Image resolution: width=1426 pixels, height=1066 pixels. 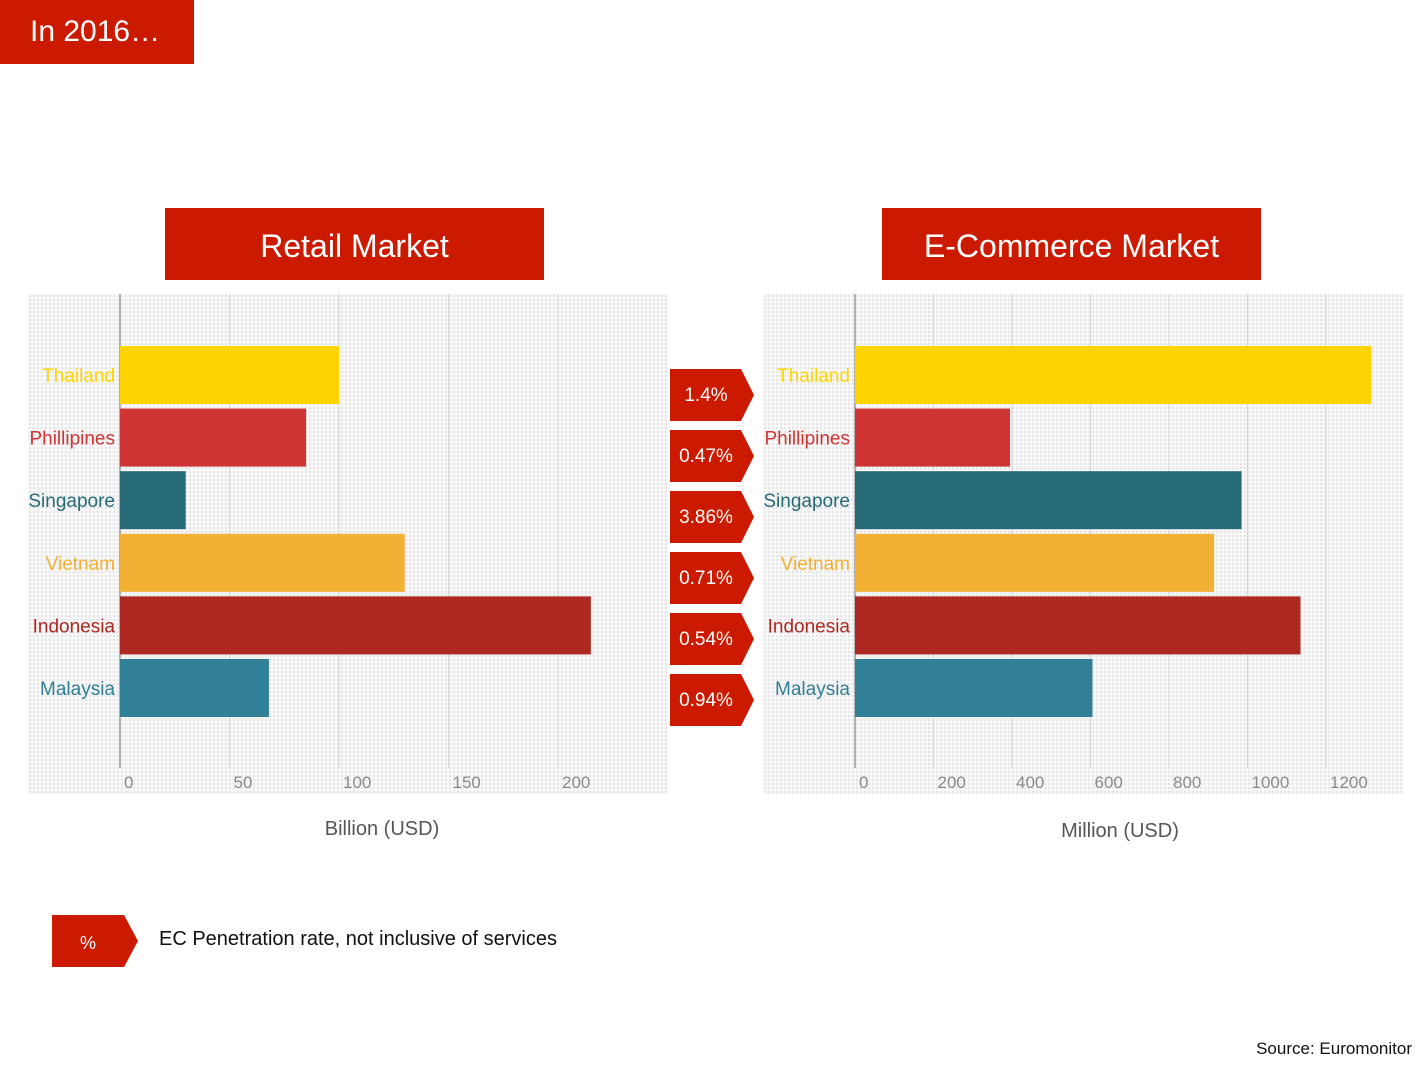 I want to click on retail-bar-singapore, so click(x=153, y=500).